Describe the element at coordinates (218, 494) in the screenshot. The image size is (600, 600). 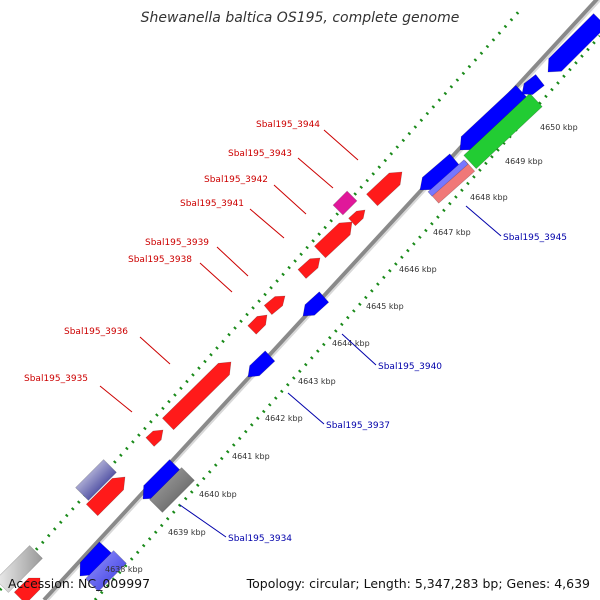
I see `kbp-tick-label: 4640 kbp` at that location.